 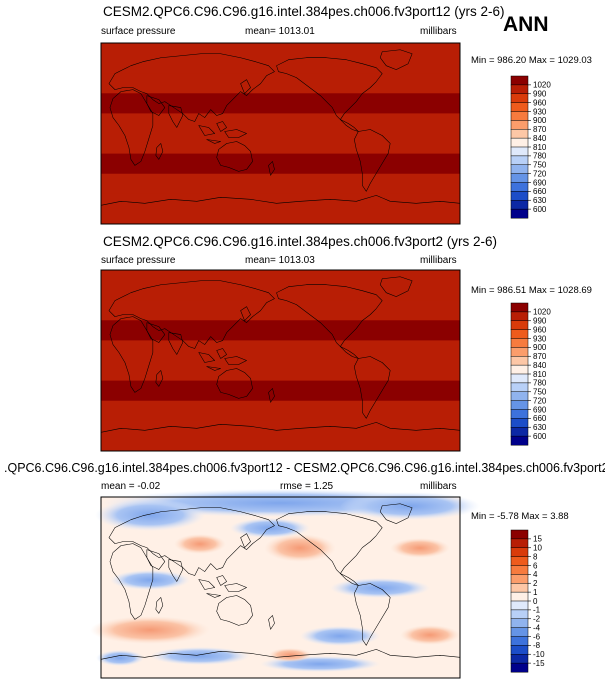 I want to click on panel3-rmse: rmse = 1.25, so click(x=307, y=486).